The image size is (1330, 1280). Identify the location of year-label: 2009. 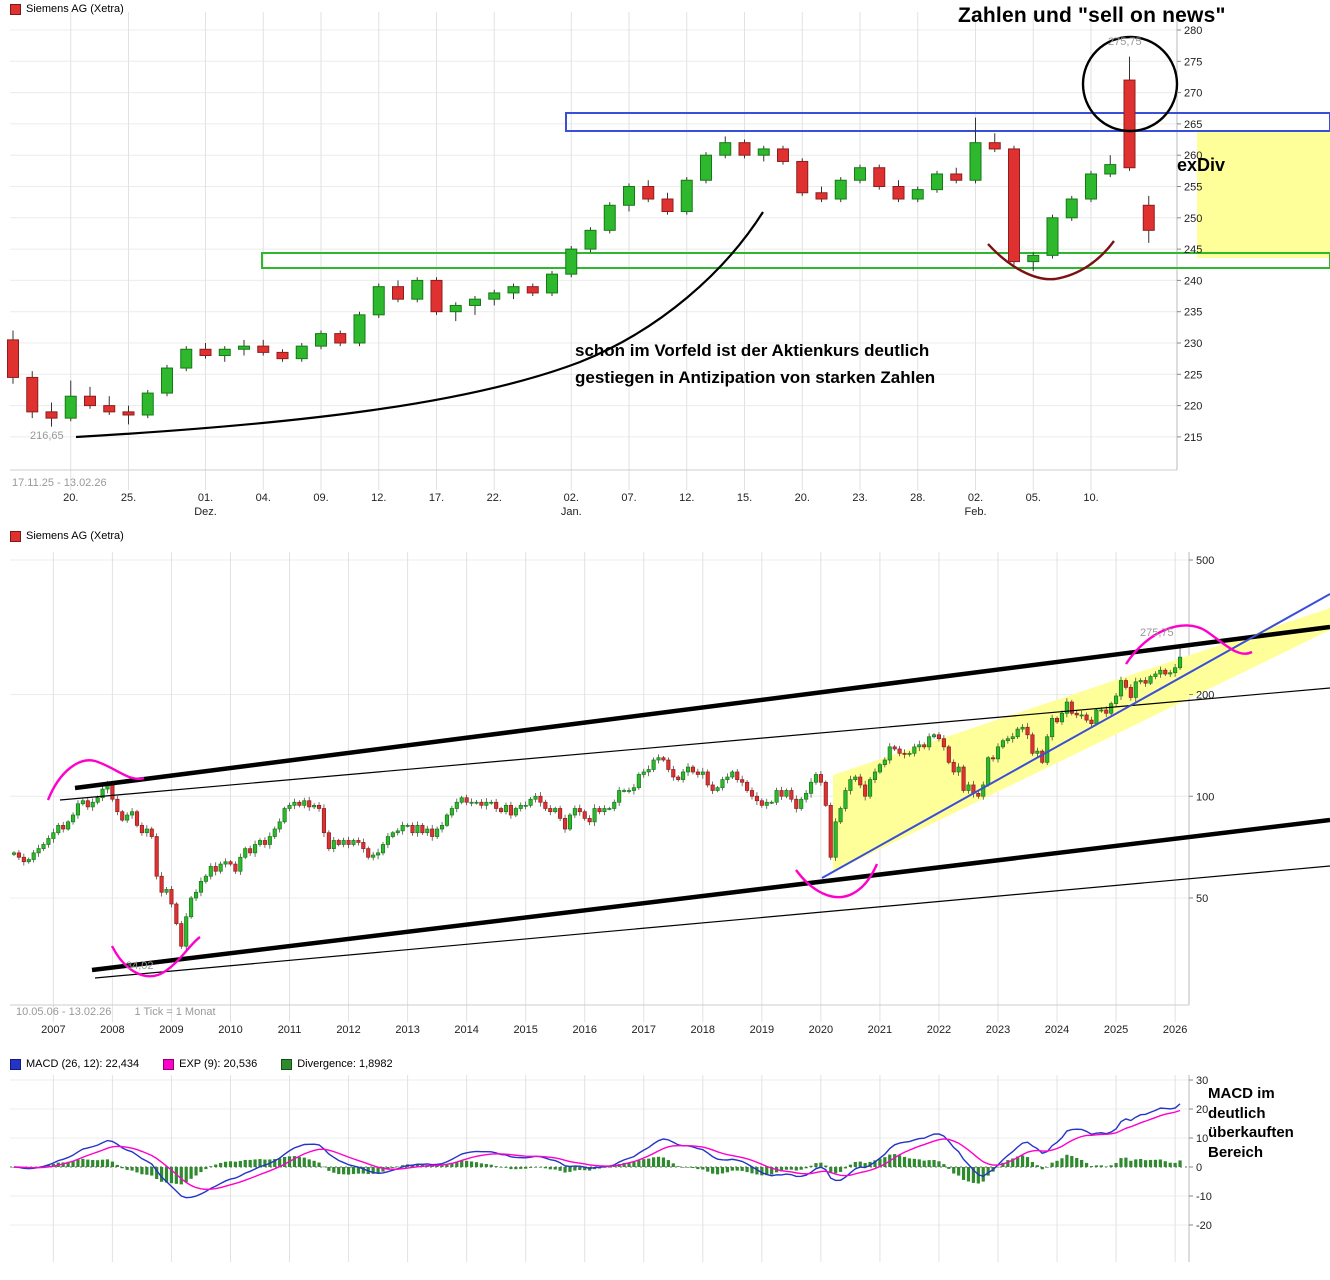
(171, 1030).